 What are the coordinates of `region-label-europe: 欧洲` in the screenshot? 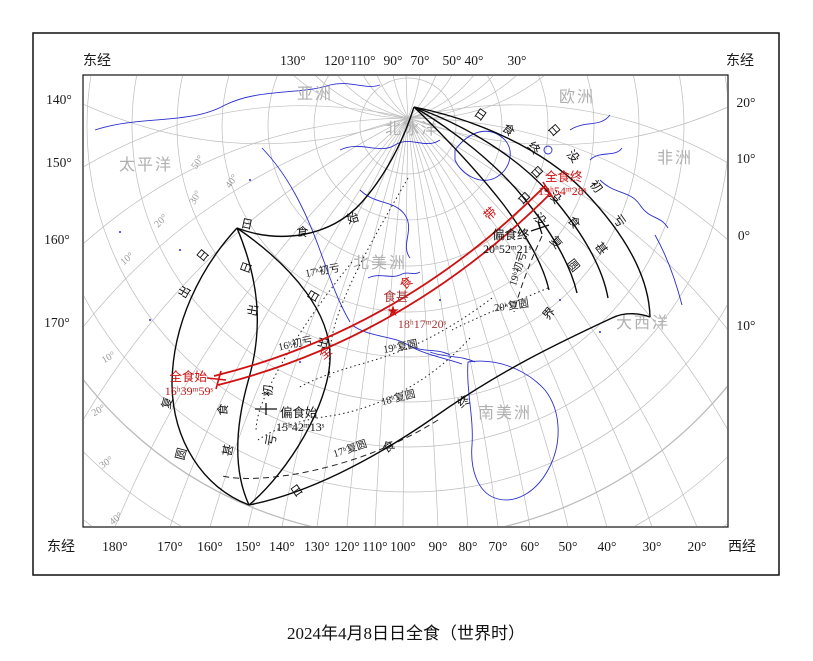 It's located at (577, 97).